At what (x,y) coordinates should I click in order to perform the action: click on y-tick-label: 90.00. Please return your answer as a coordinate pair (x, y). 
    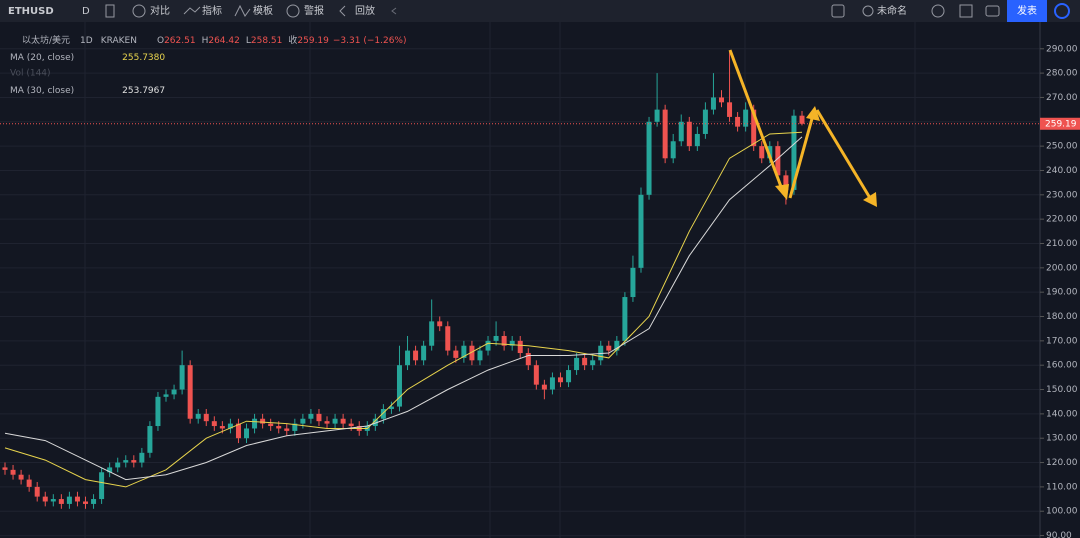
    Looking at the image, I should click on (1059, 534).